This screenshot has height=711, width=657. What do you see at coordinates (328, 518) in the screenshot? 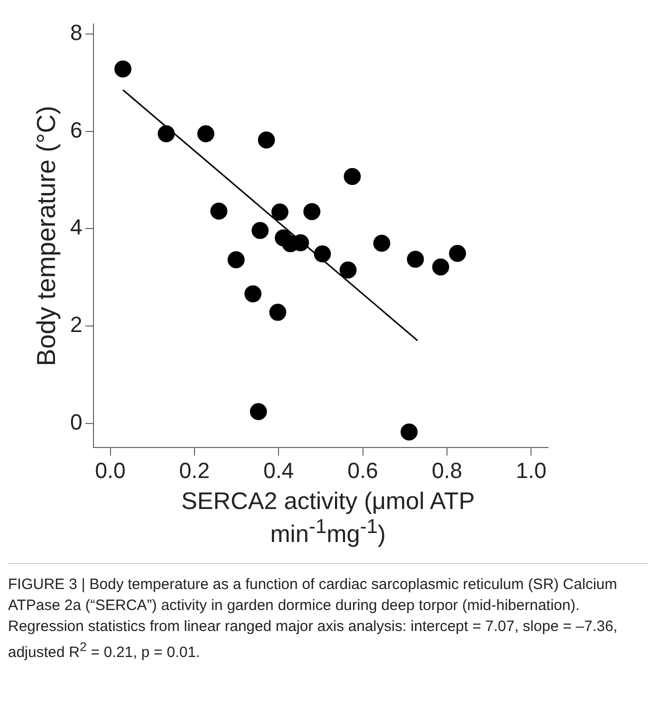
I see `x-axis-title: SERCA2 activity (μmol ATP min$^{-1}$mg$^{-1}$)` at bounding box center [328, 518].